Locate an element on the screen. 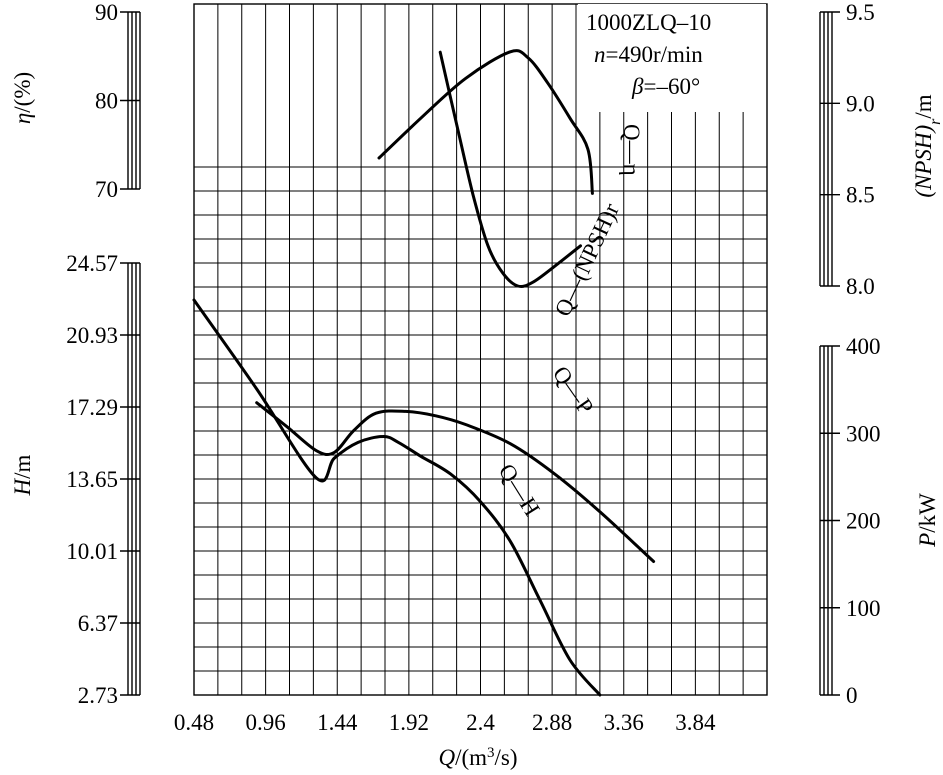 The width and height of the screenshot is (943, 775). power-tick-label: 0 is located at coordinates (852, 695).